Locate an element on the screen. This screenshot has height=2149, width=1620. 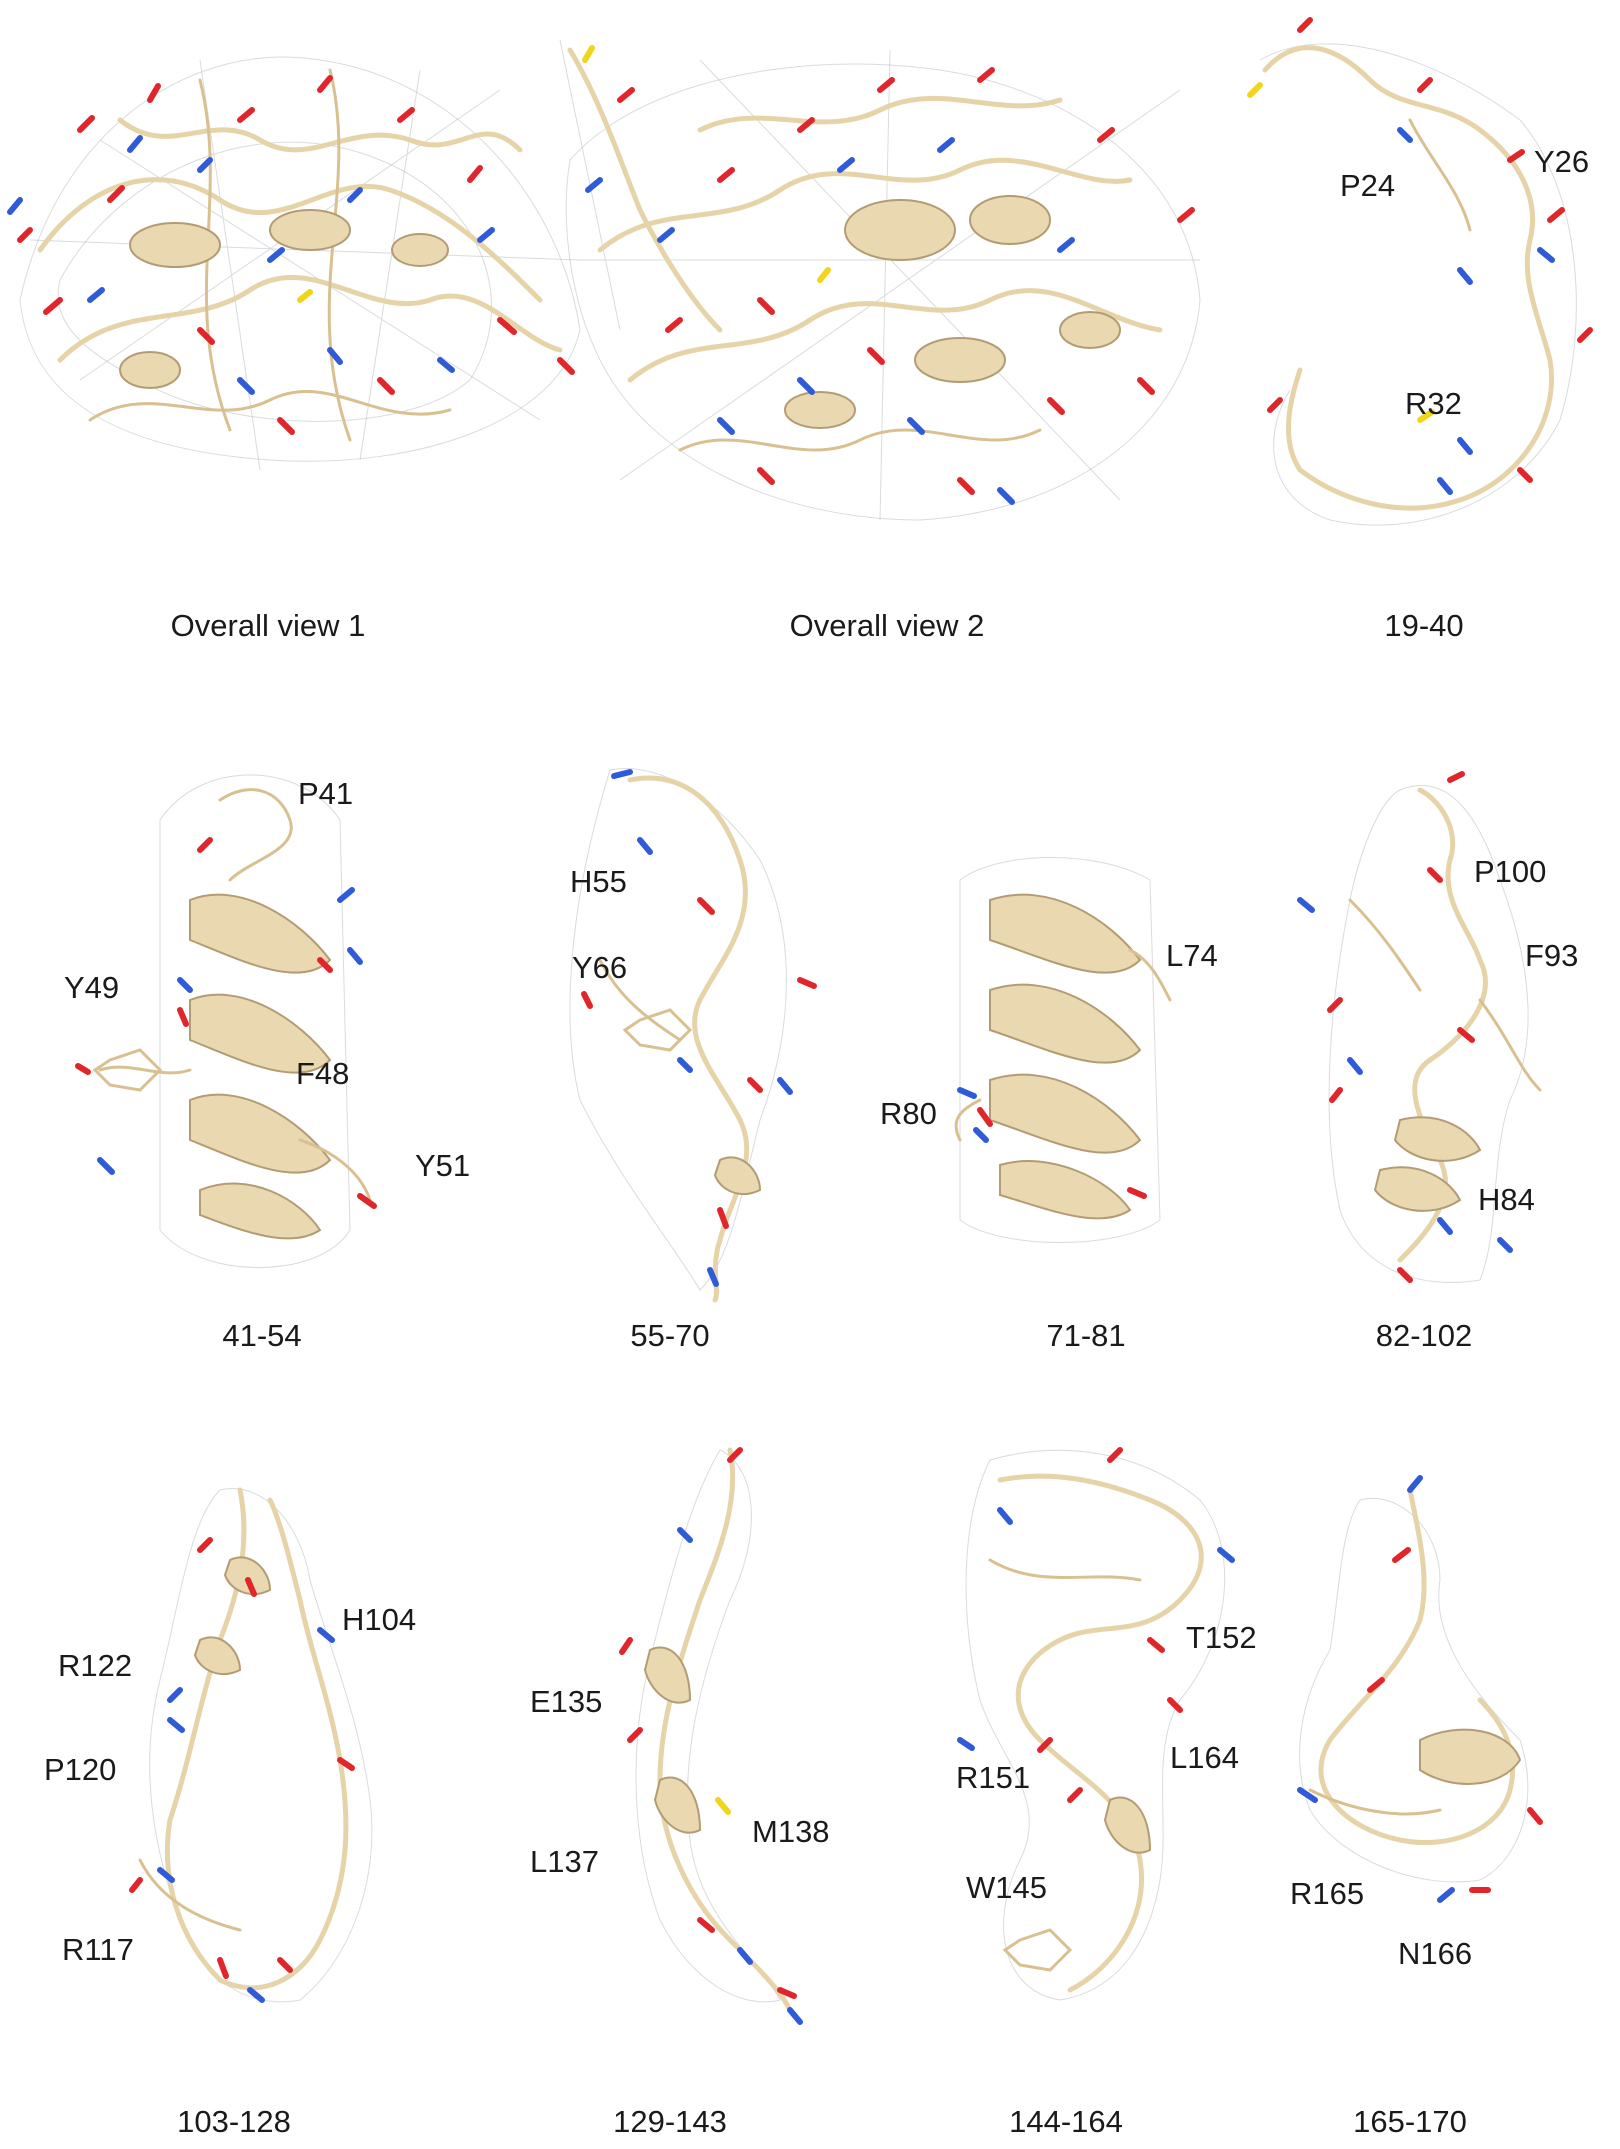
panel-overall-view-2: Overall view 2 is located at coordinates (880, 341).